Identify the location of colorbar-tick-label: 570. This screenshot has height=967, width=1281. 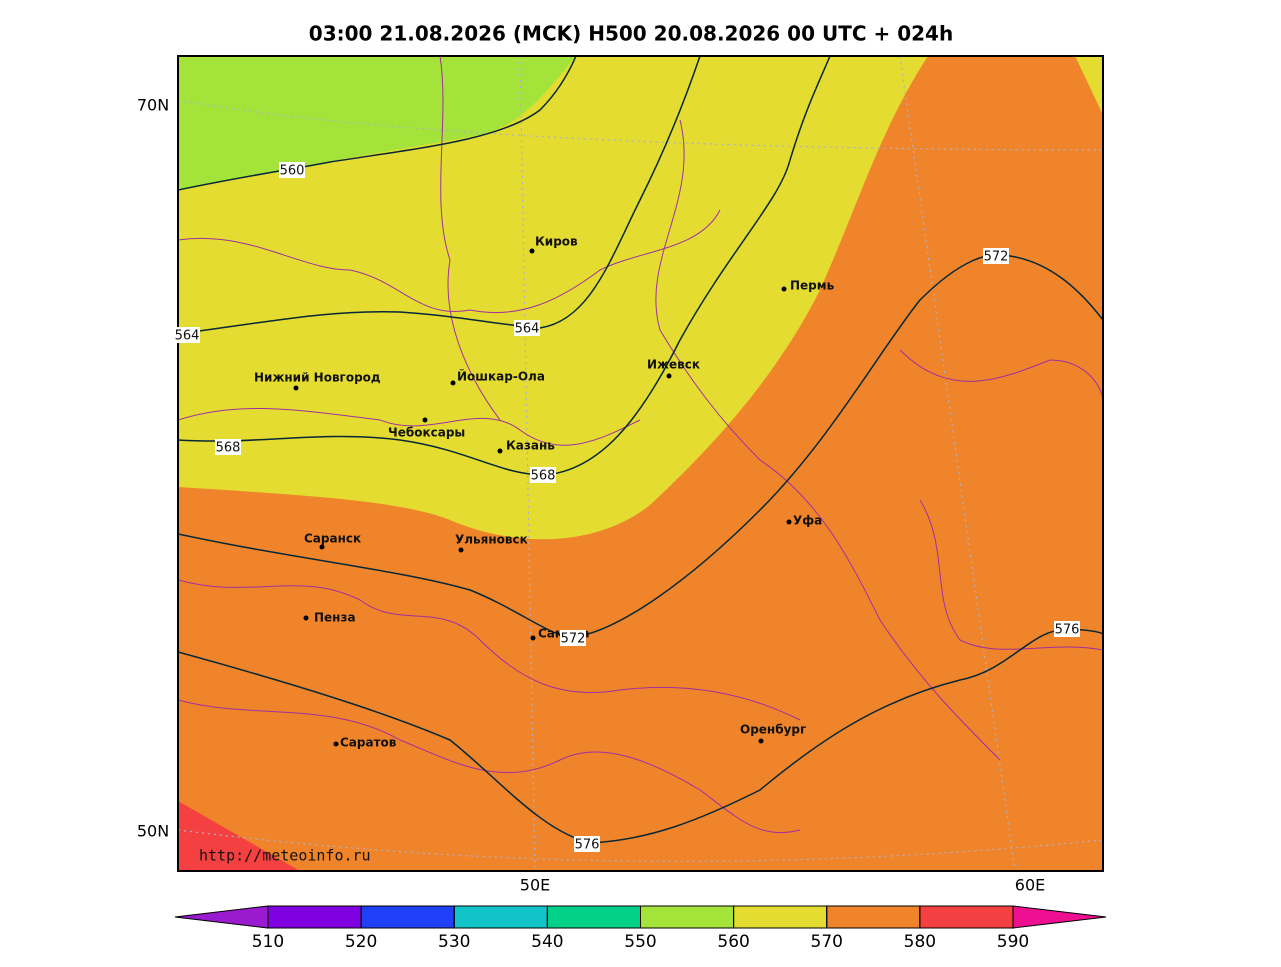
(827, 942).